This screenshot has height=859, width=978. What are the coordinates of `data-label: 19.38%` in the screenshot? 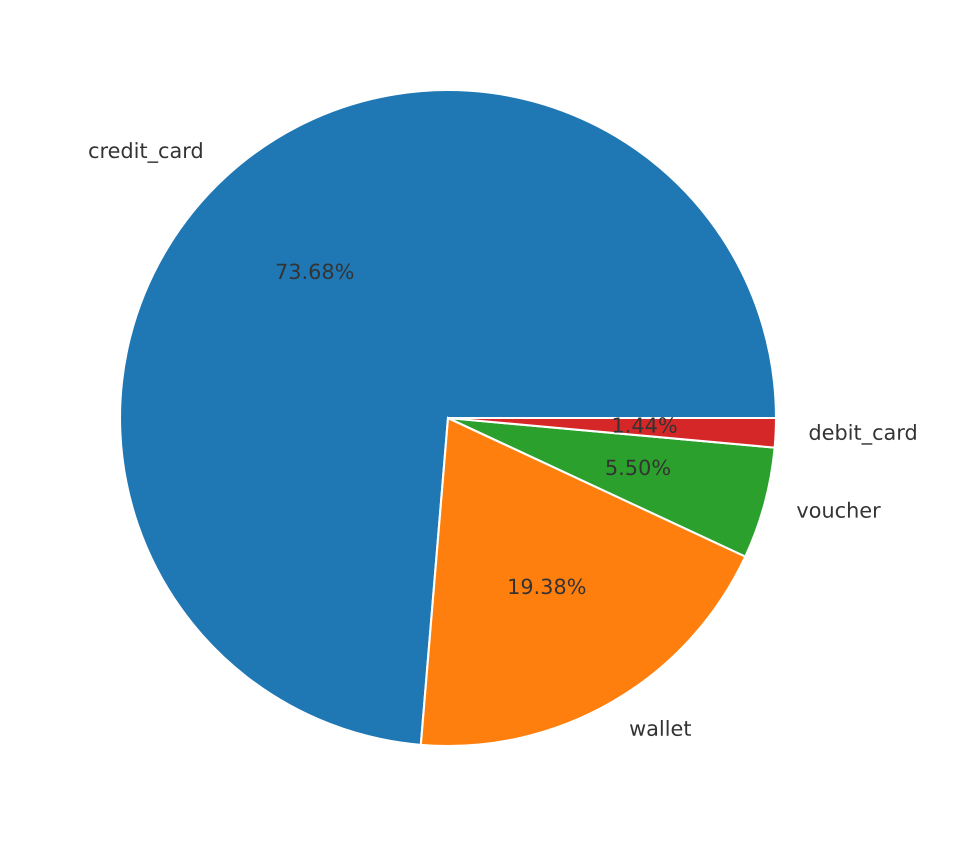 It's located at (547, 586).